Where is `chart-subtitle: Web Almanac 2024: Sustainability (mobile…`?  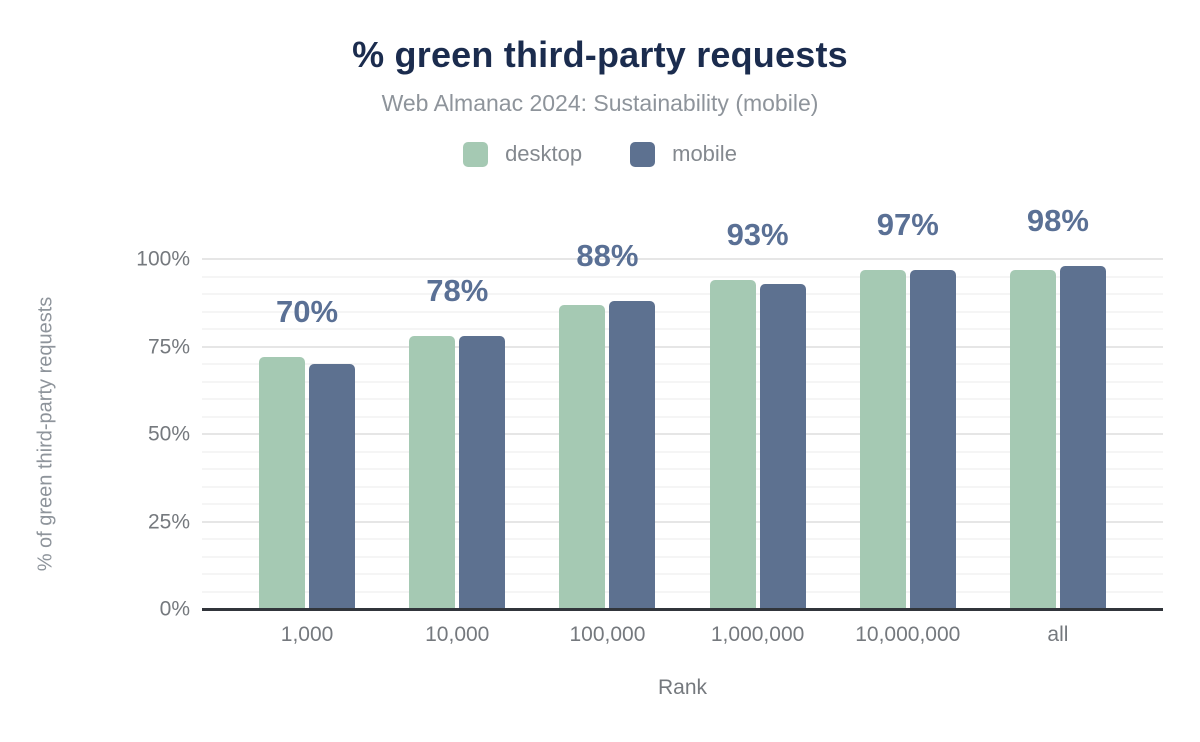 chart-subtitle: Web Almanac 2024: Sustainability (mobile… is located at coordinates (600, 103).